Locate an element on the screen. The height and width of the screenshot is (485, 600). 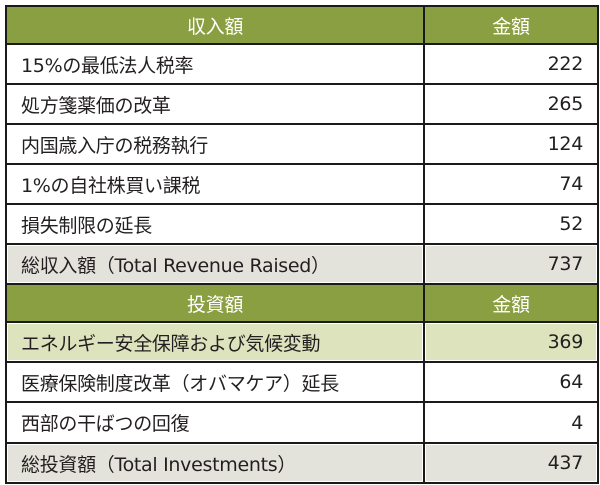
row-amount: 369 is located at coordinates (511, 342).